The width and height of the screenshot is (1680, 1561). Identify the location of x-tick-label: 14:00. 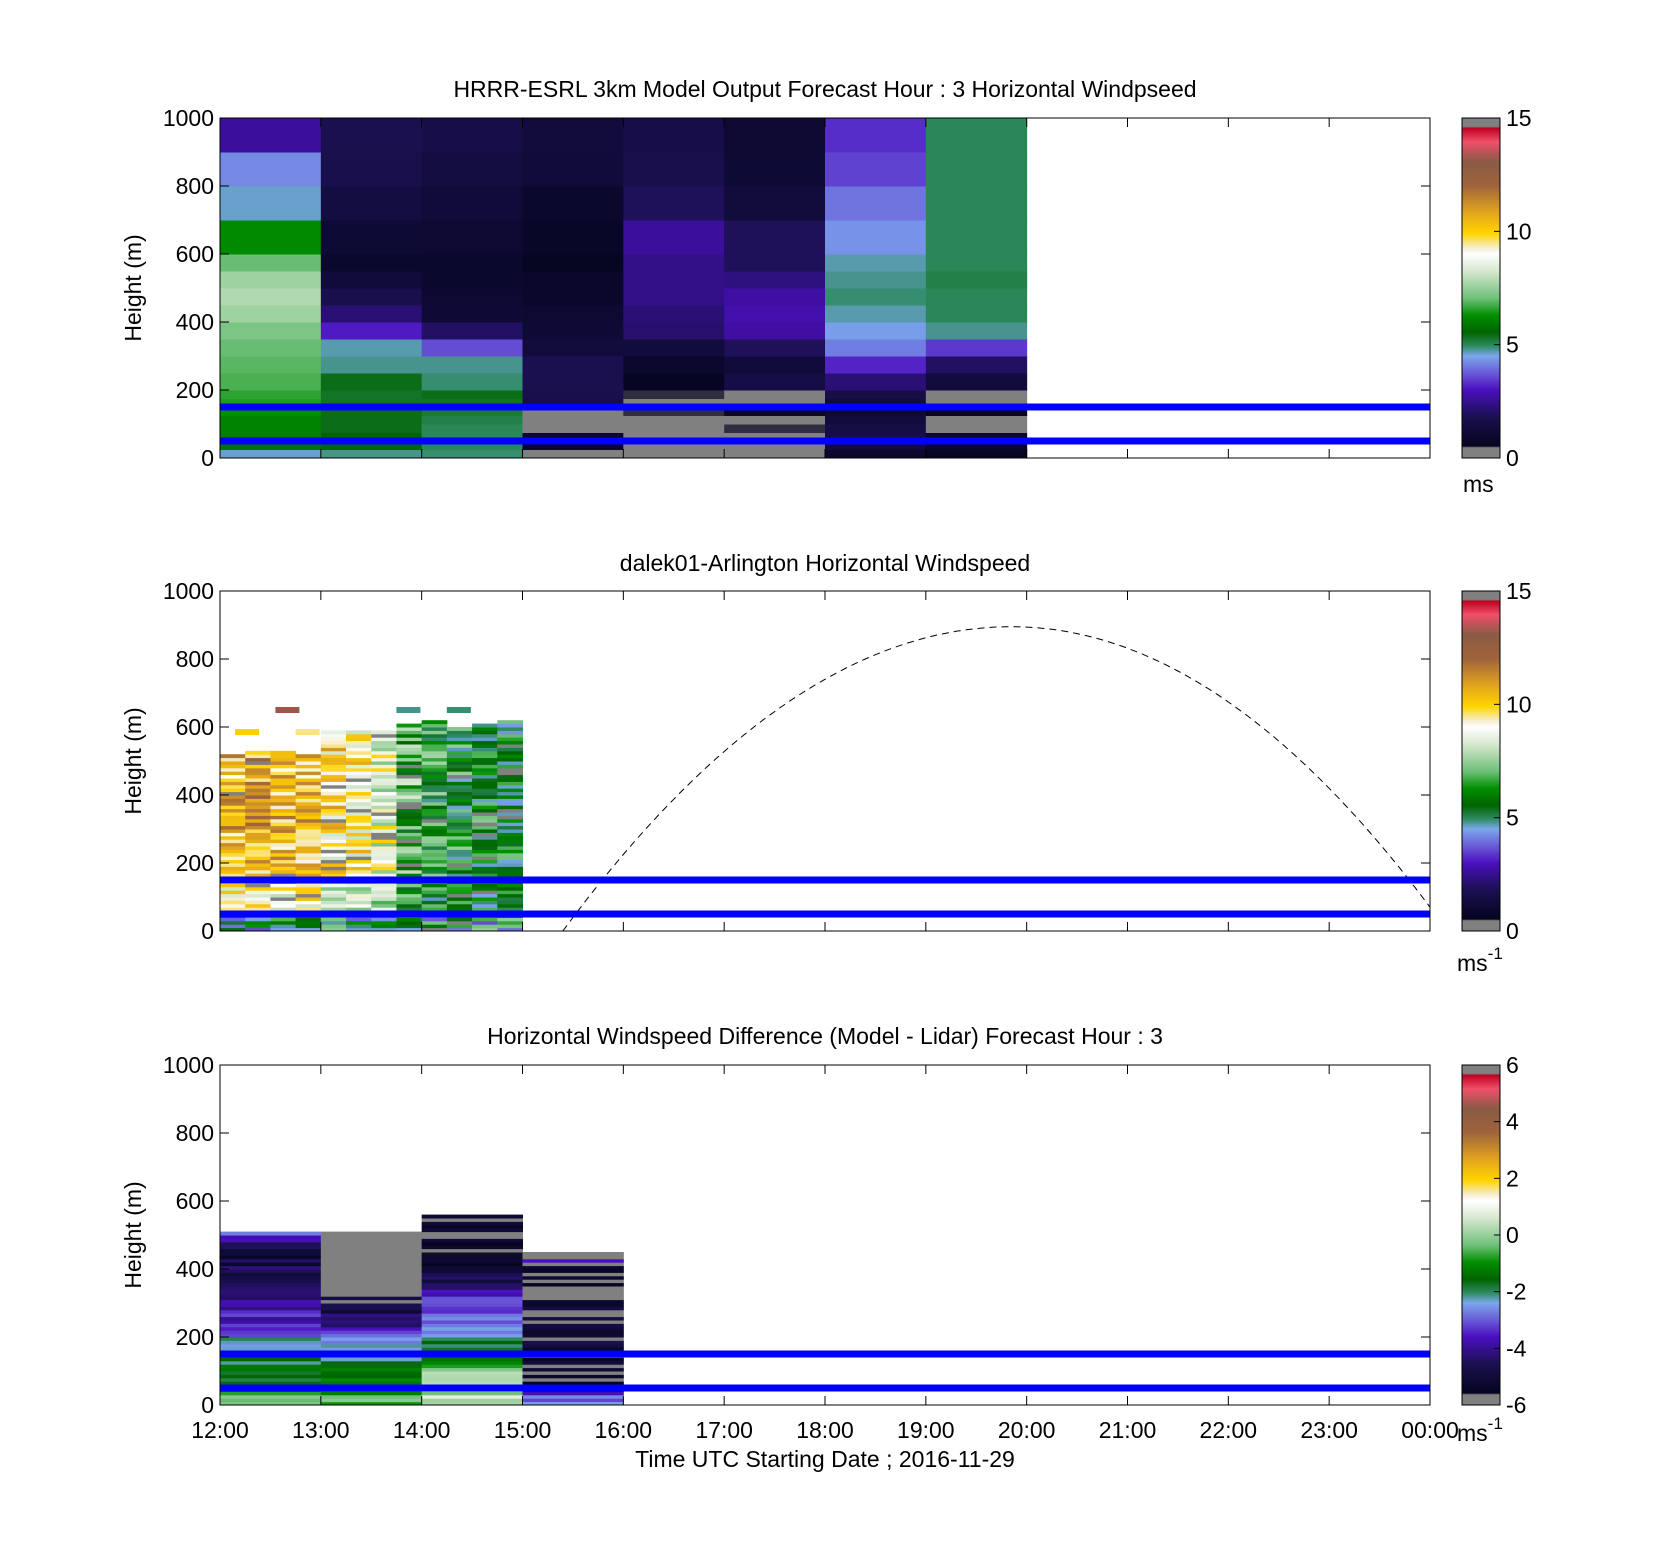
(422, 1430).